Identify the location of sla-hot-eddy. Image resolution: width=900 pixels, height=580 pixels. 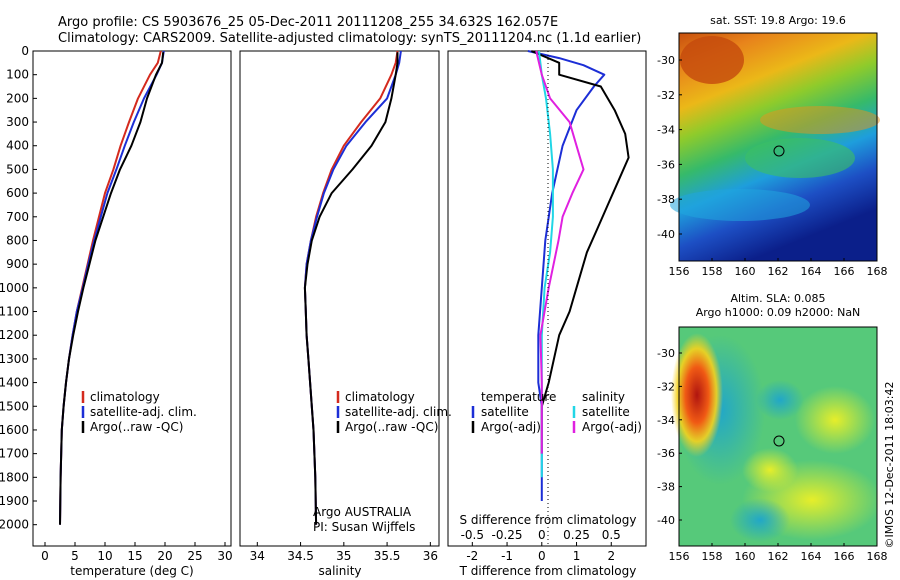
(697, 395).